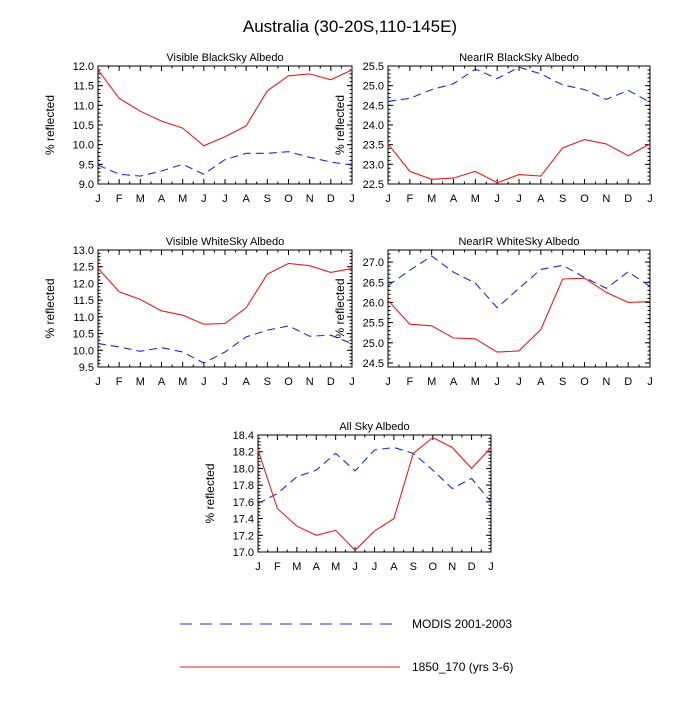 This screenshot has height=705, width=700. I want to click on y-tick-label: 17.2, so click(243, 536).